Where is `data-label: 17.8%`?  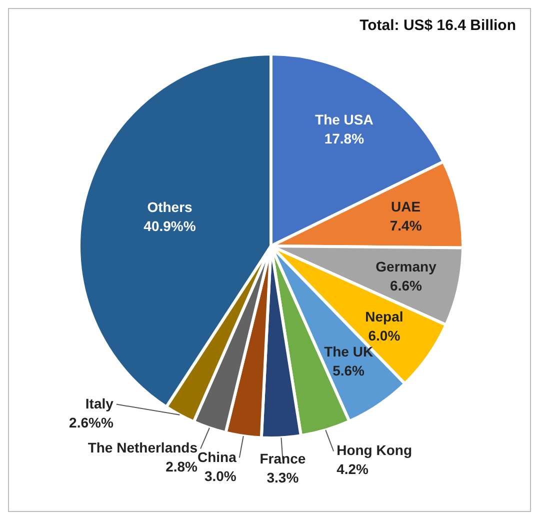 data-label: 17.8% is located at coordinates (344, 138).